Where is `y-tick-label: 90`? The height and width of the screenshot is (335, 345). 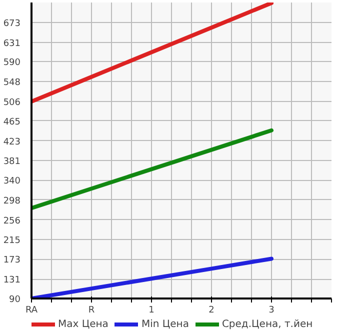
y-tick-label: 90 is located at coordinates (15, 300).